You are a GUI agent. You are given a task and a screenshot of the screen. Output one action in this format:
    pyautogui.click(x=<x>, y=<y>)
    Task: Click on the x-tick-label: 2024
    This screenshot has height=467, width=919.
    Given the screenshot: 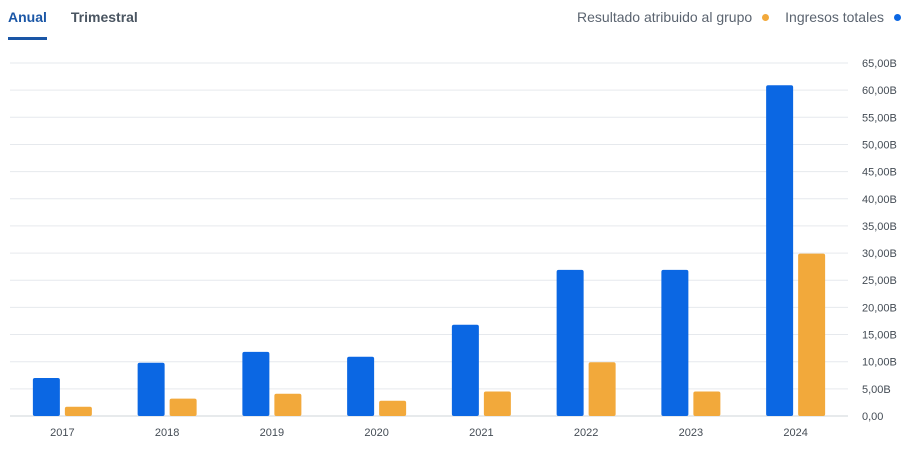 What is the action you would take?
    pyautogui.click(x=795, y=433)
    